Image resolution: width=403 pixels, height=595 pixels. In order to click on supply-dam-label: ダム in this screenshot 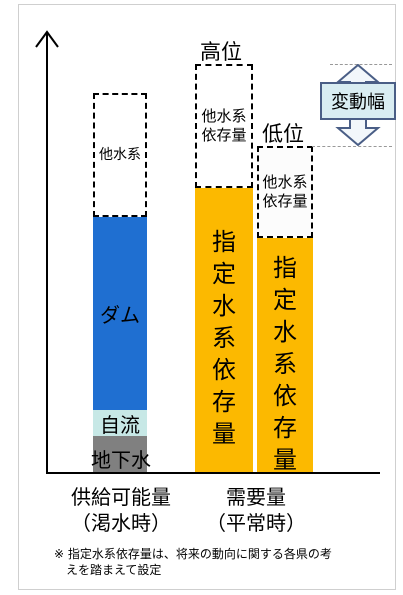, I will do `click(120, 315)`.